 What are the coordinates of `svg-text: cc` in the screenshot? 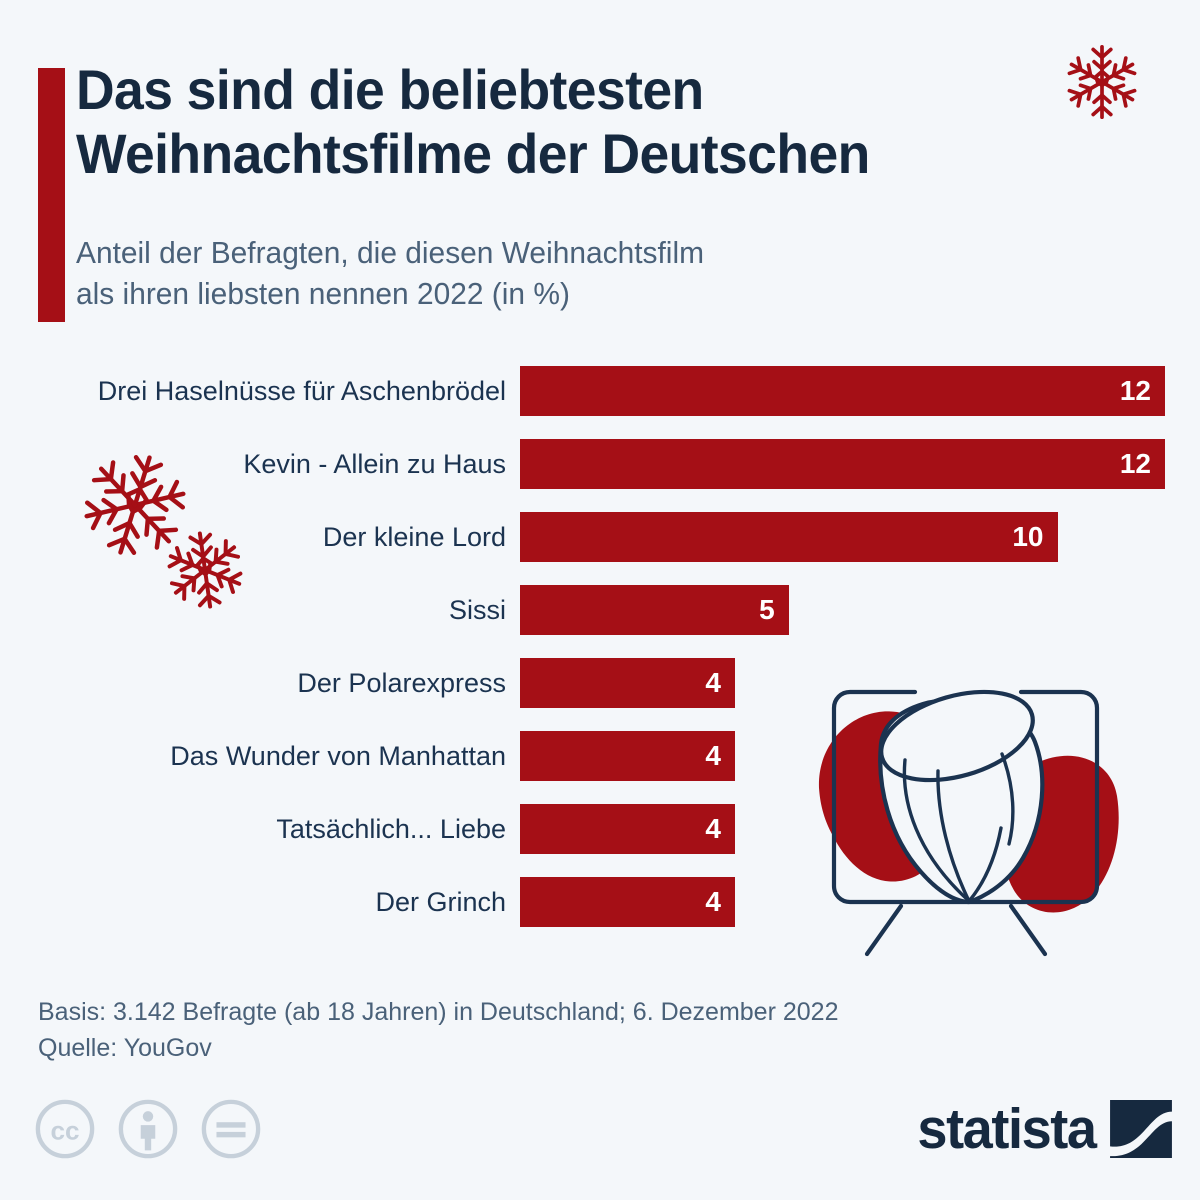 It's located at (64, 1131).